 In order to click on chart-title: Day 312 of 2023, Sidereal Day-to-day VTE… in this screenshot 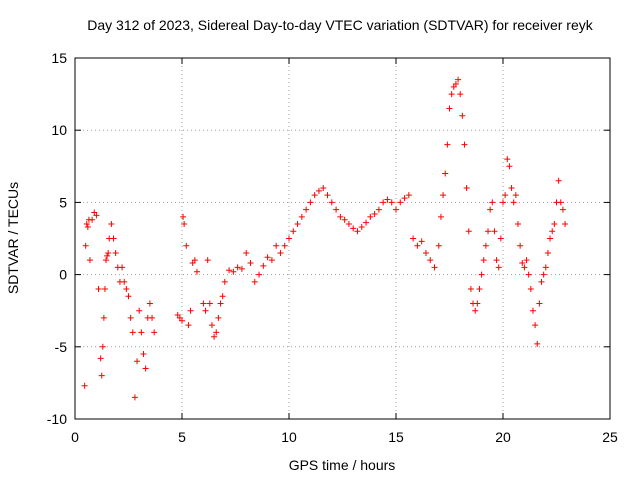, I will do `click(340, 25)`.